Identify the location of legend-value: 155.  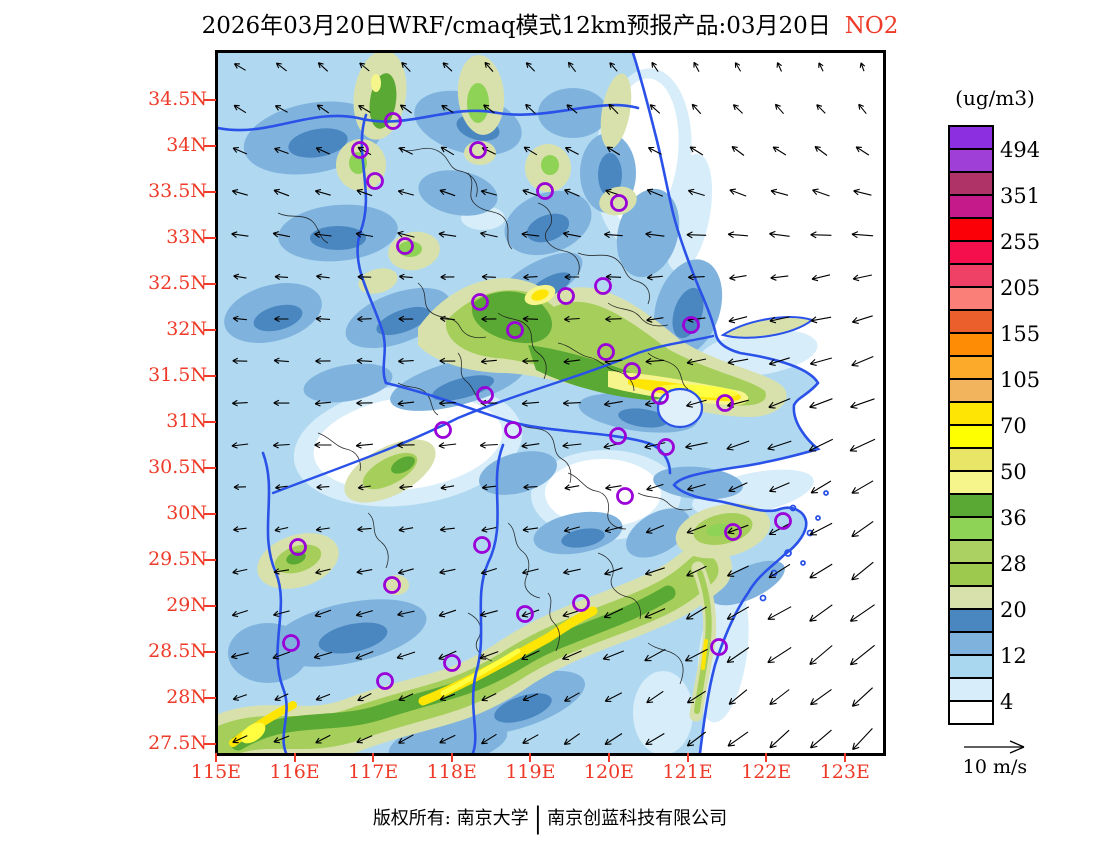
(1020, 334).